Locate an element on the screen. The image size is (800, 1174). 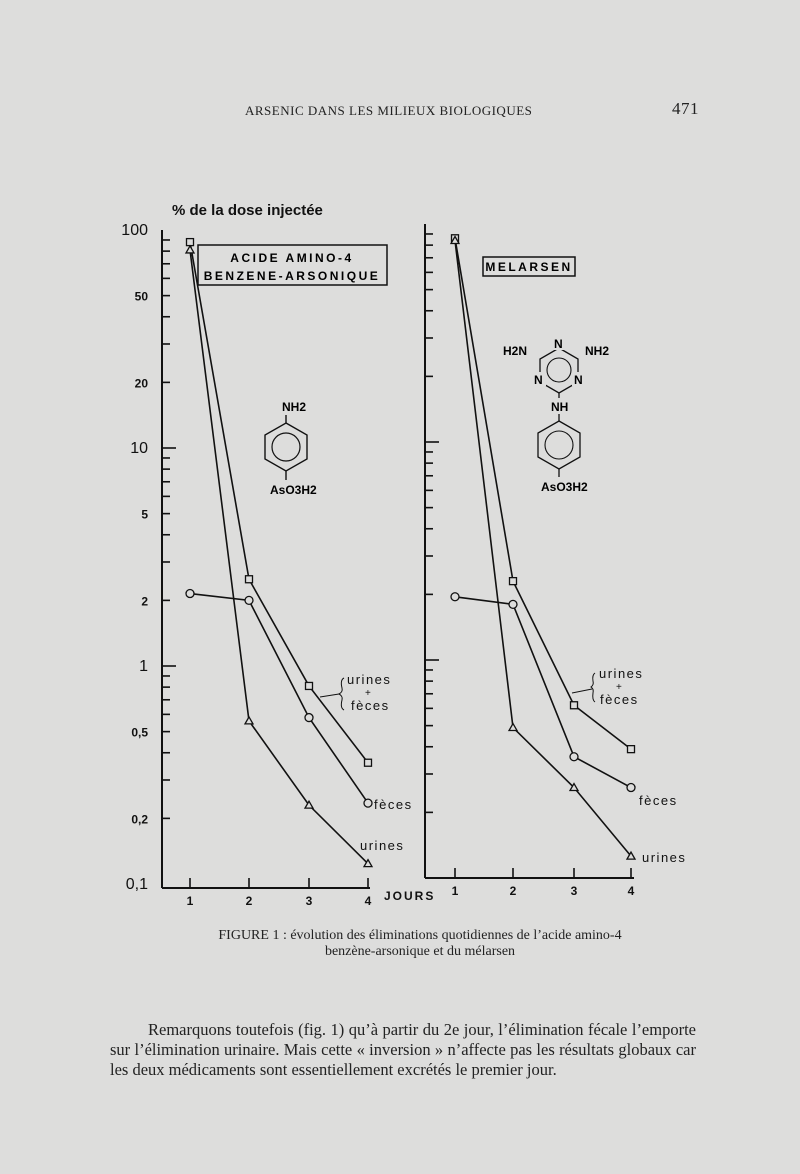
y-tick-label: 0,2 is located at coordinates (139, 819).